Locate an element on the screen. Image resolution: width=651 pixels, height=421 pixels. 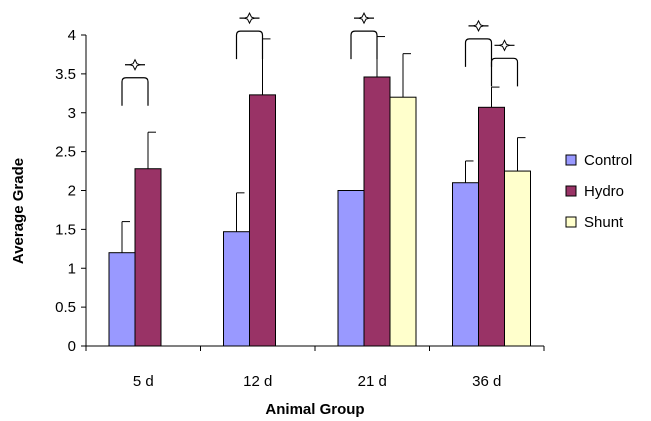
legend: Control Hydro Shunt is located at coordinates (598, 191).